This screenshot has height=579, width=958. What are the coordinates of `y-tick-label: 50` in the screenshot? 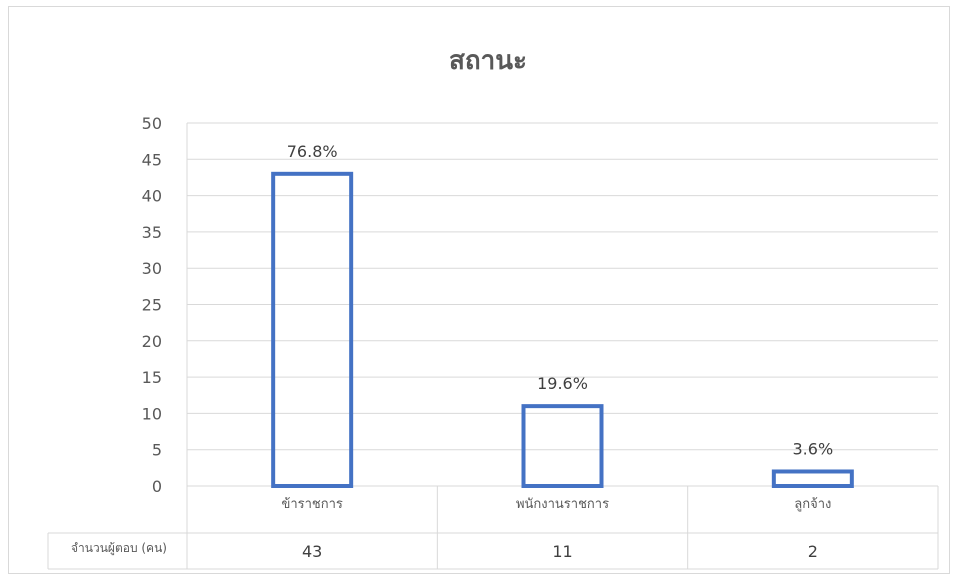 It's located at (152, 123).